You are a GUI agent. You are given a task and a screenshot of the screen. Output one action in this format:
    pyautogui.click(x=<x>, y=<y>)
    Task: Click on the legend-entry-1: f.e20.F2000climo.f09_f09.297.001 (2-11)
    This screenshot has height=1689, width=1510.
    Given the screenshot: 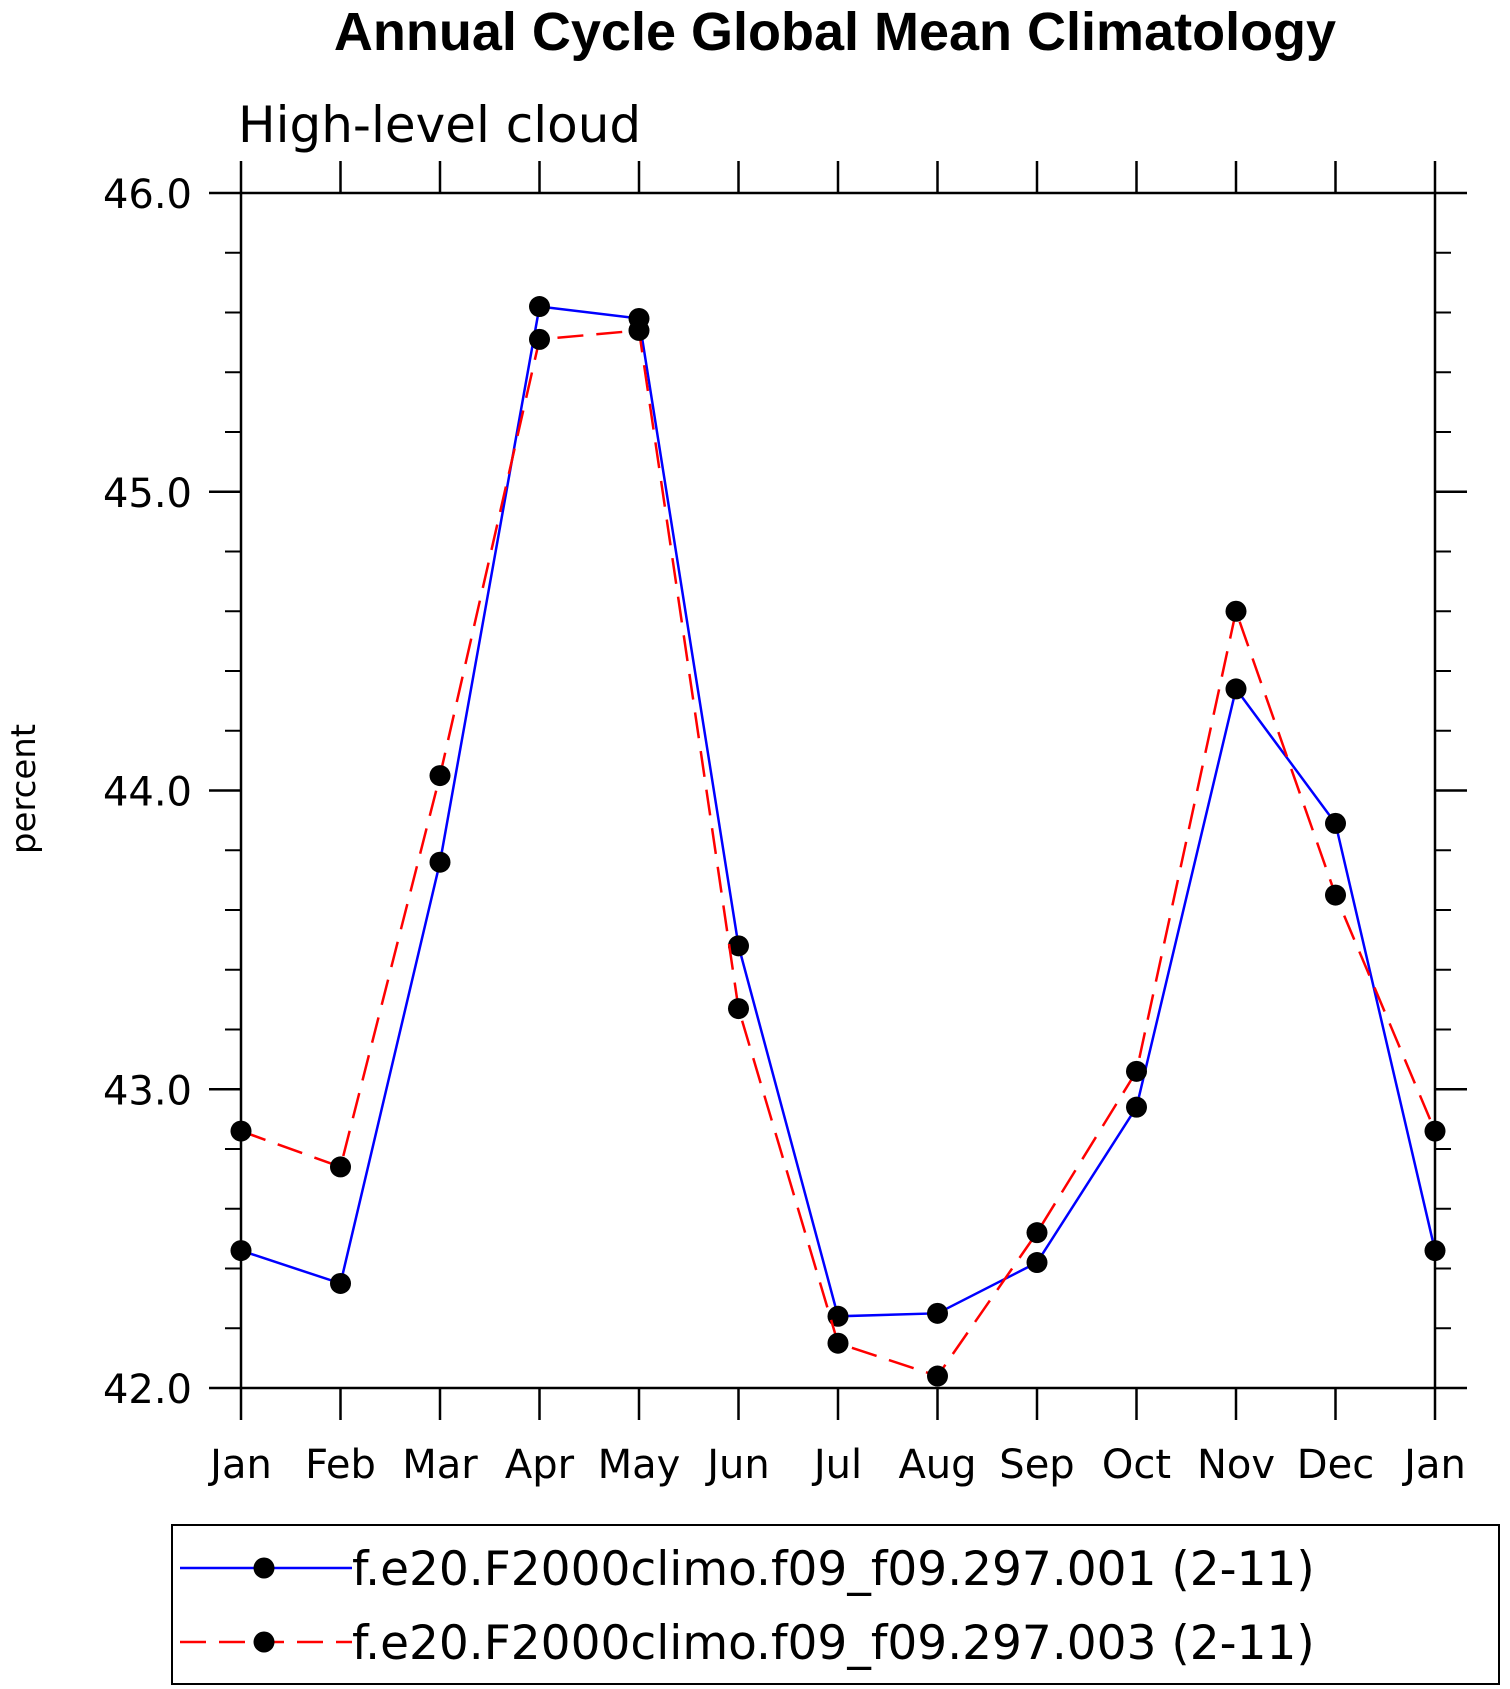 What is the action you would take?
    pyautogui.click(x=747, y=1569)
    